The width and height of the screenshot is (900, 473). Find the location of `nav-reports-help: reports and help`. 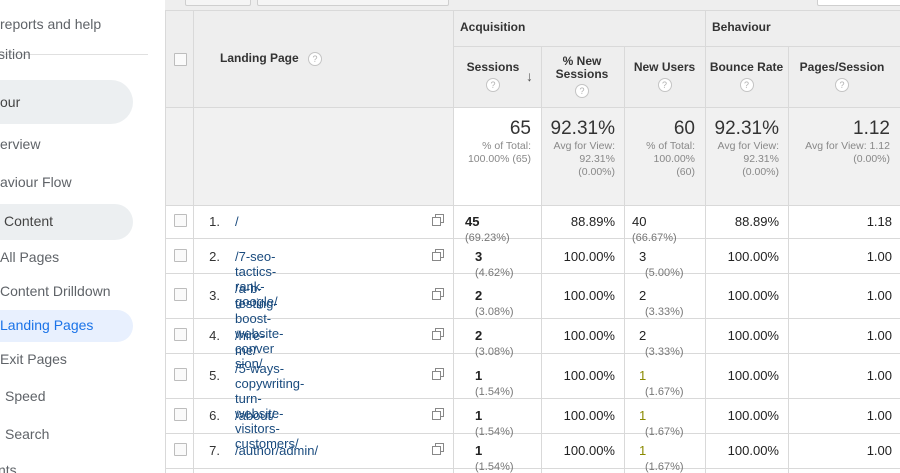

nav-reports-help: reports and help is located at coordinates (51, 24).